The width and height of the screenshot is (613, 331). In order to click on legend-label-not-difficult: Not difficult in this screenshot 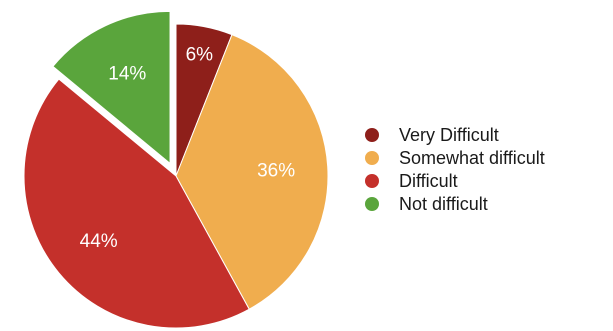, I will do `click(443, 204)`.